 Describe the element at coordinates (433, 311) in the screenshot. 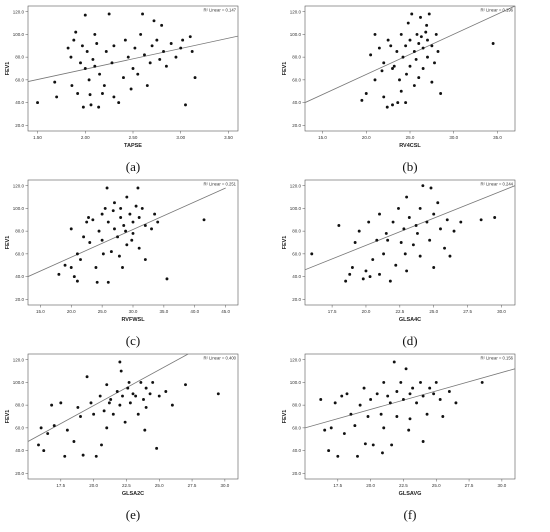

I see `x-tick-label: 25.0` at that location.